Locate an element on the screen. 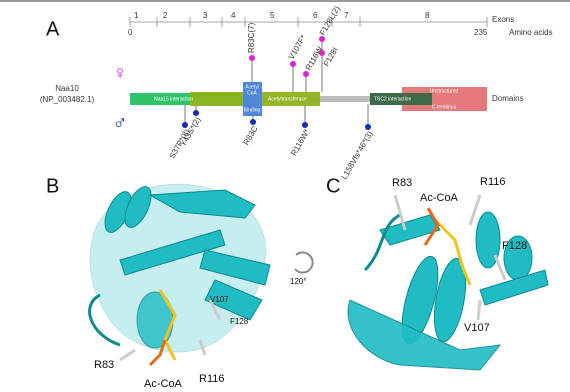 The image size is (570, 392). exon-number: 8 is located at coordinates (427, 15).